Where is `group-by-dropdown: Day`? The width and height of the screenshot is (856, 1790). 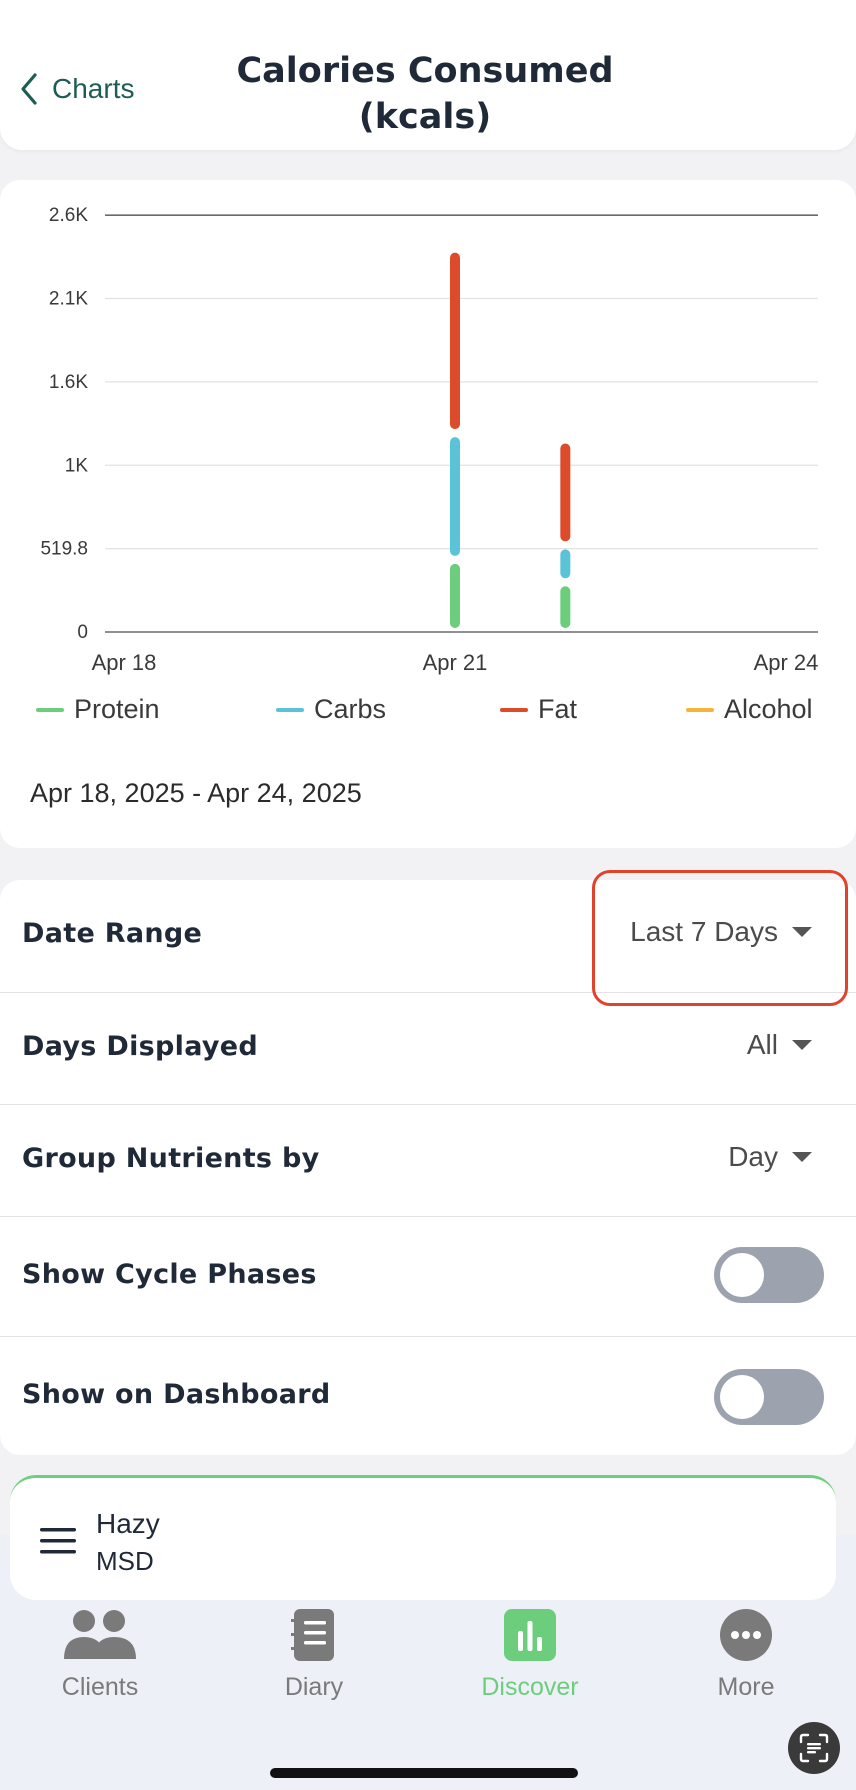
group-by-dropdown: Day is located at coordinates (770, 1157).